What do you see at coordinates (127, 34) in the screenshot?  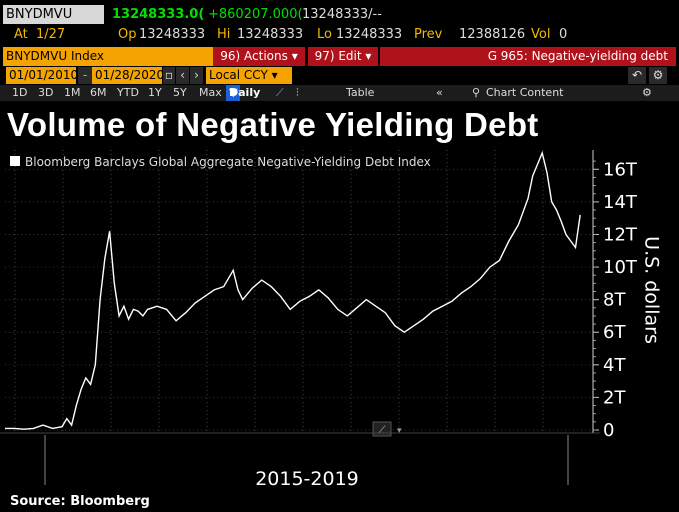 I see `op-label: Op` at bounding box center [127, 34].